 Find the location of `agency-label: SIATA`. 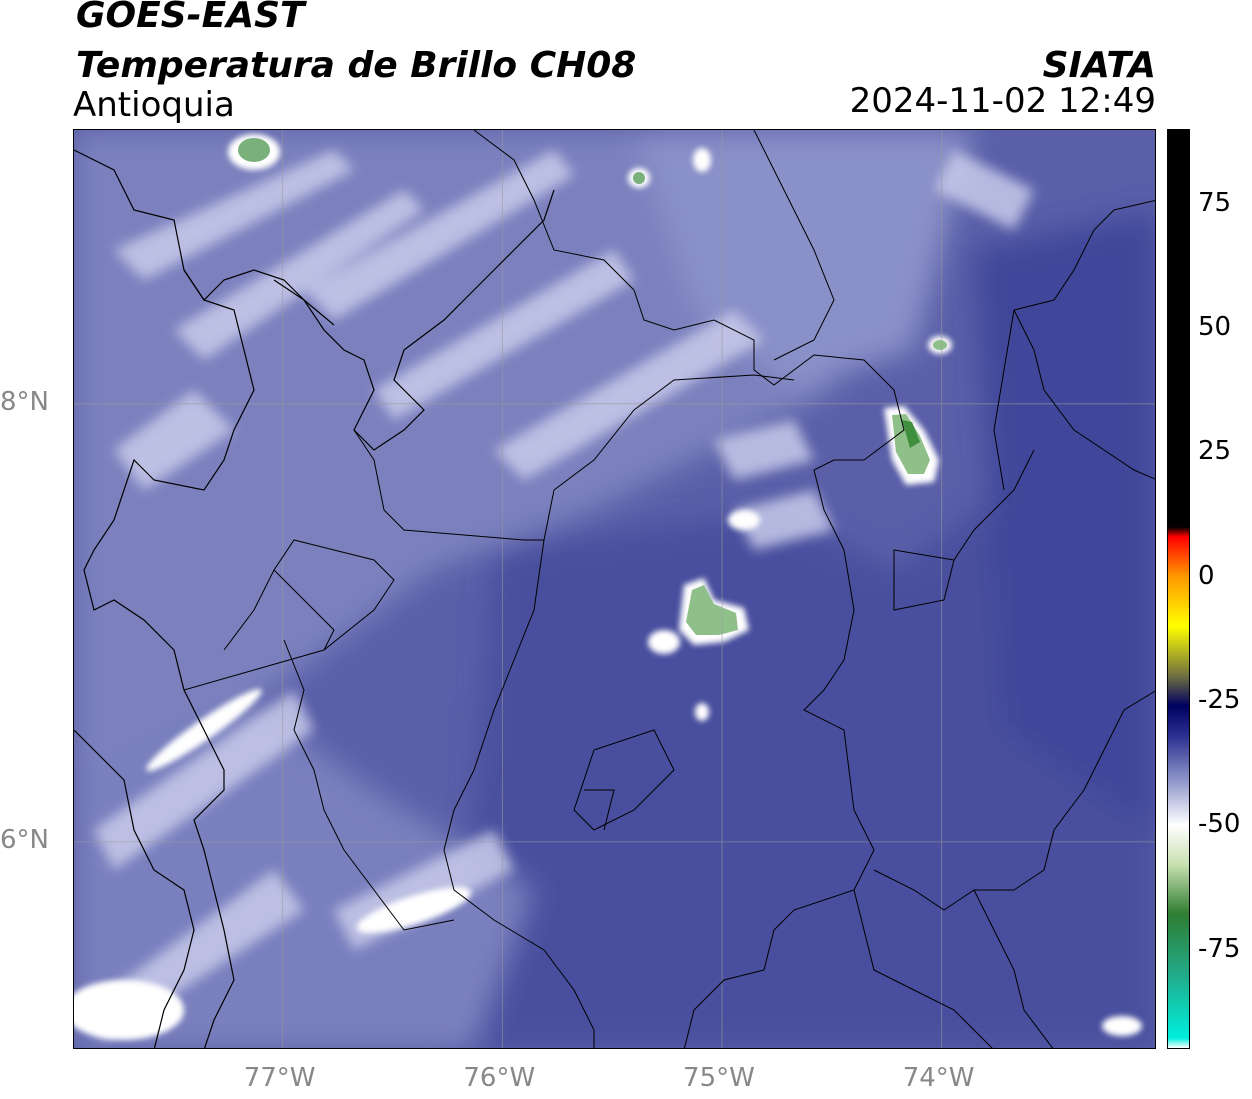

agency-label: SIATA is located at coordinates (1099, 65).